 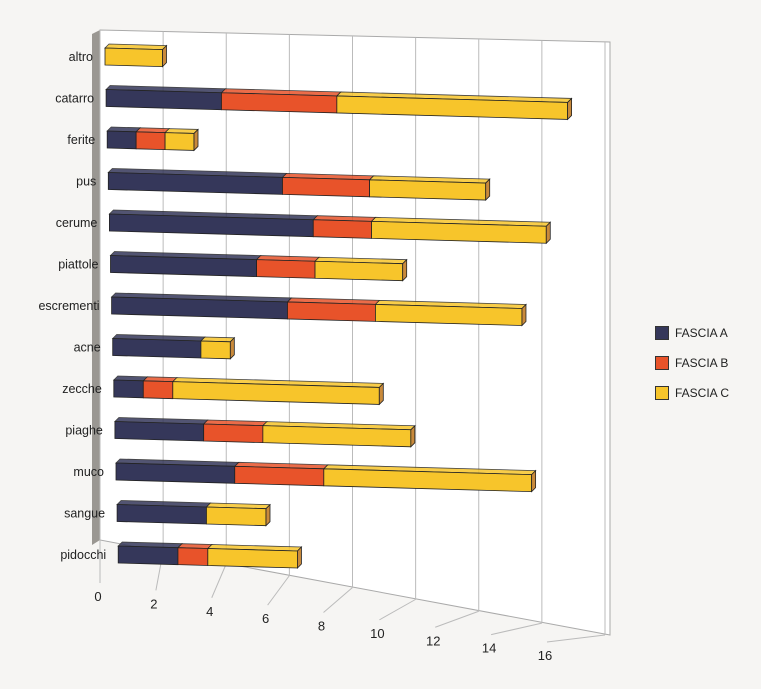 I want to click on x-tick-label: 6, so click(x=265, y=618).